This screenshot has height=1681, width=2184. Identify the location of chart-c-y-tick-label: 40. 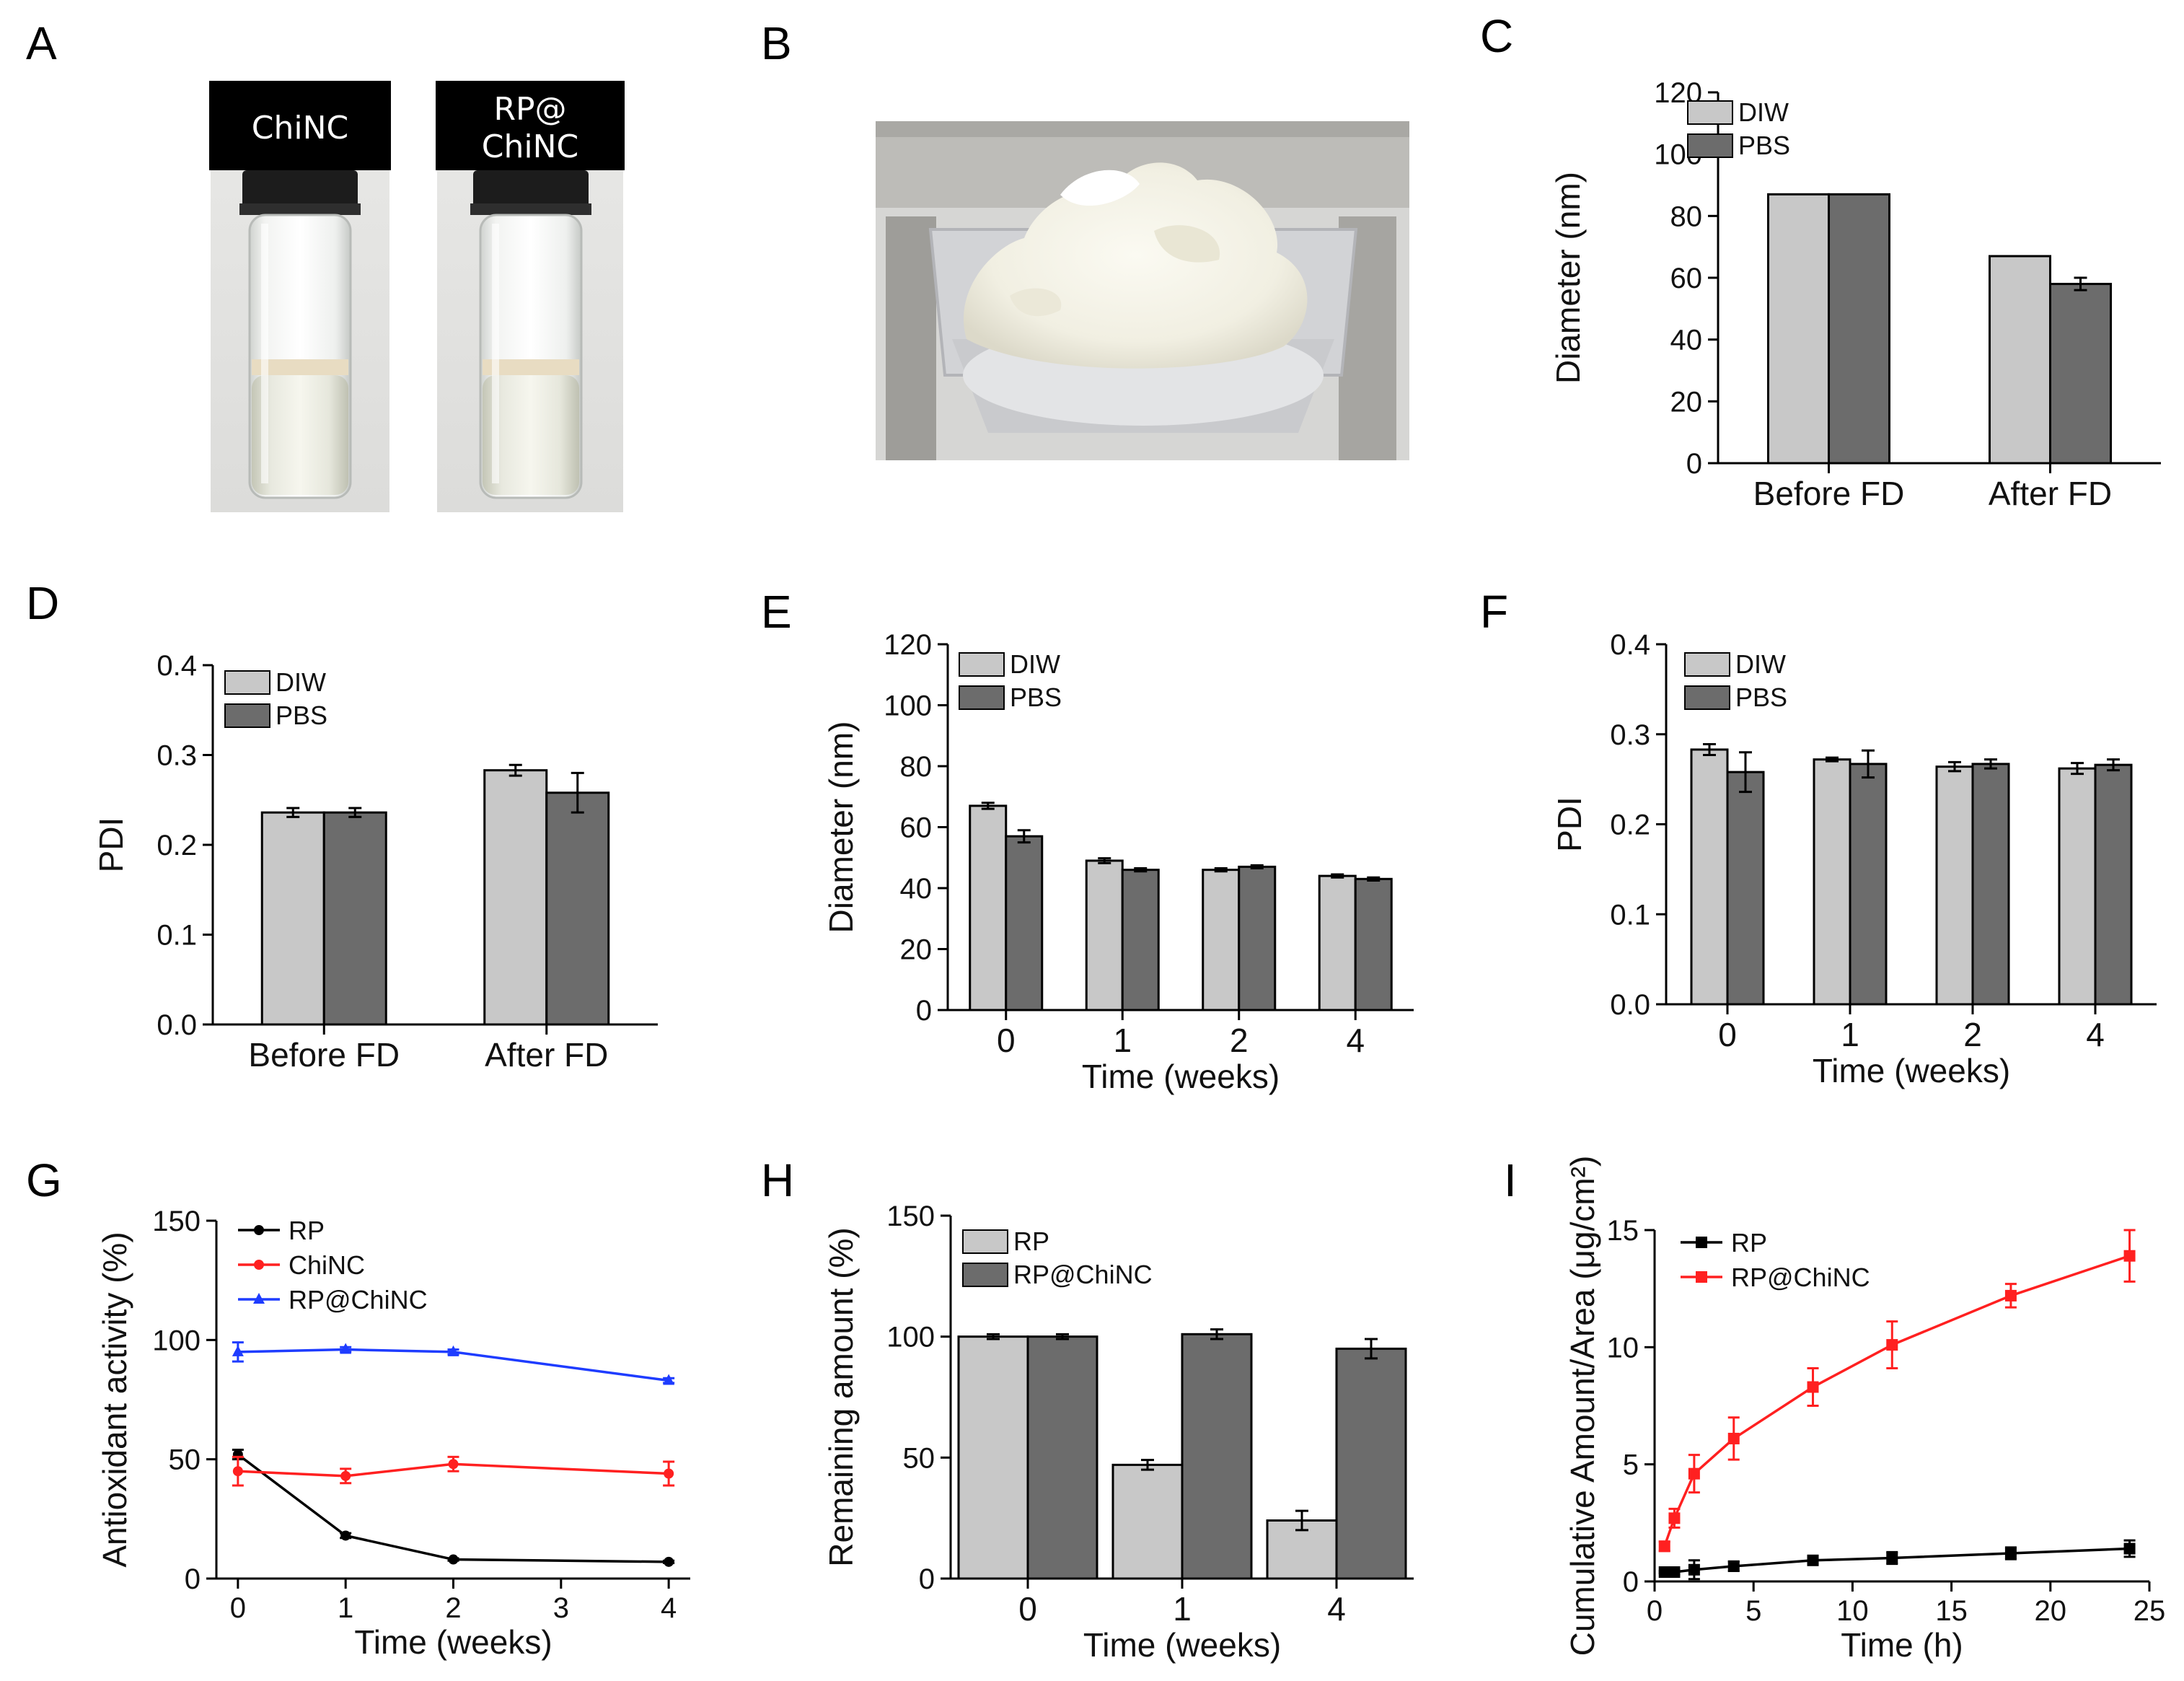
(1687, 340).